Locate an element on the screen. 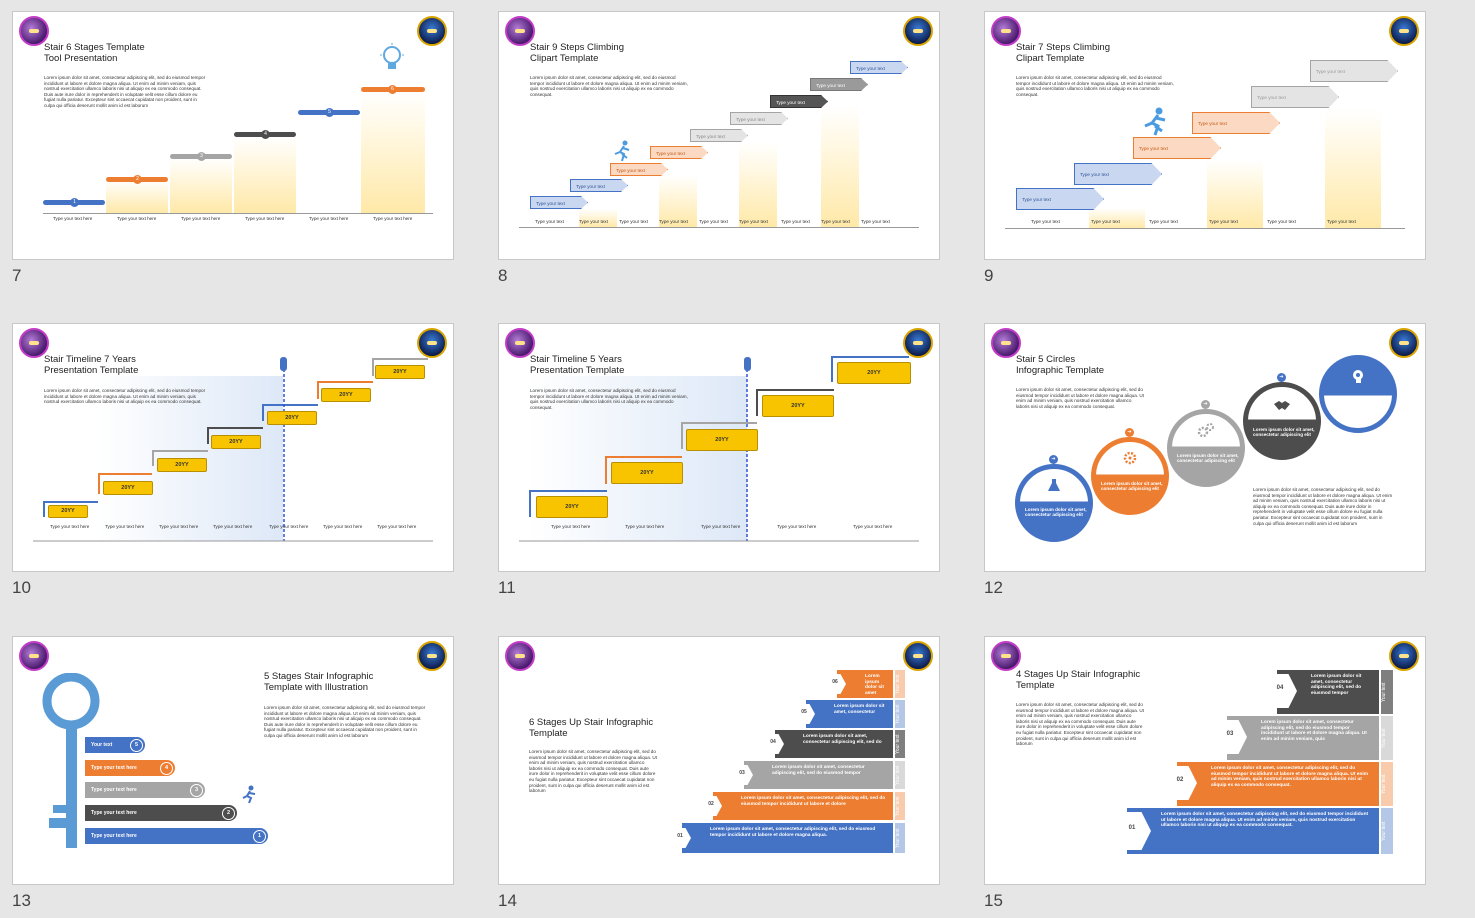  slide-number: 7 is located at coordinates (17, 275).